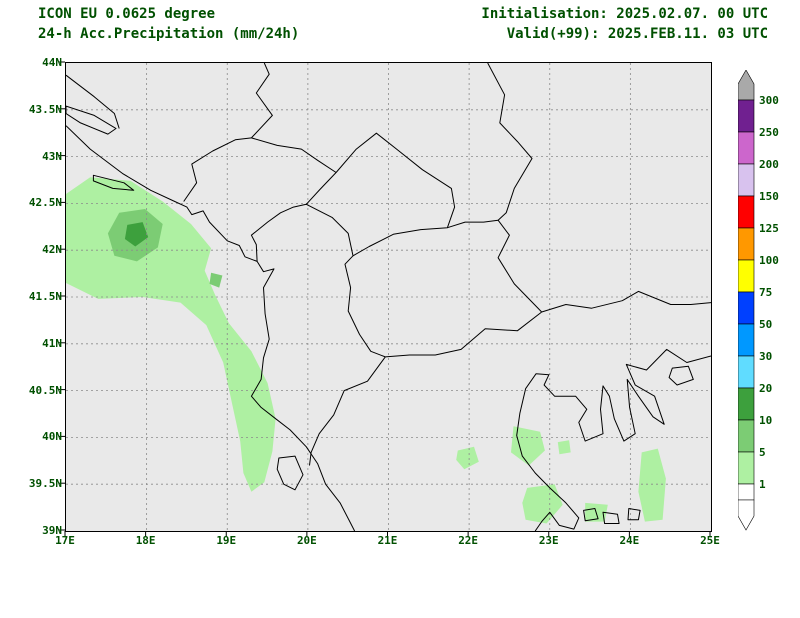 Image resolution: width=800 pixels, height=618 pixels. What do you see at coordinates (387, 540) in the screenshot?
I see `lon-label-21E: 21E` at bounding box center [387, 540].